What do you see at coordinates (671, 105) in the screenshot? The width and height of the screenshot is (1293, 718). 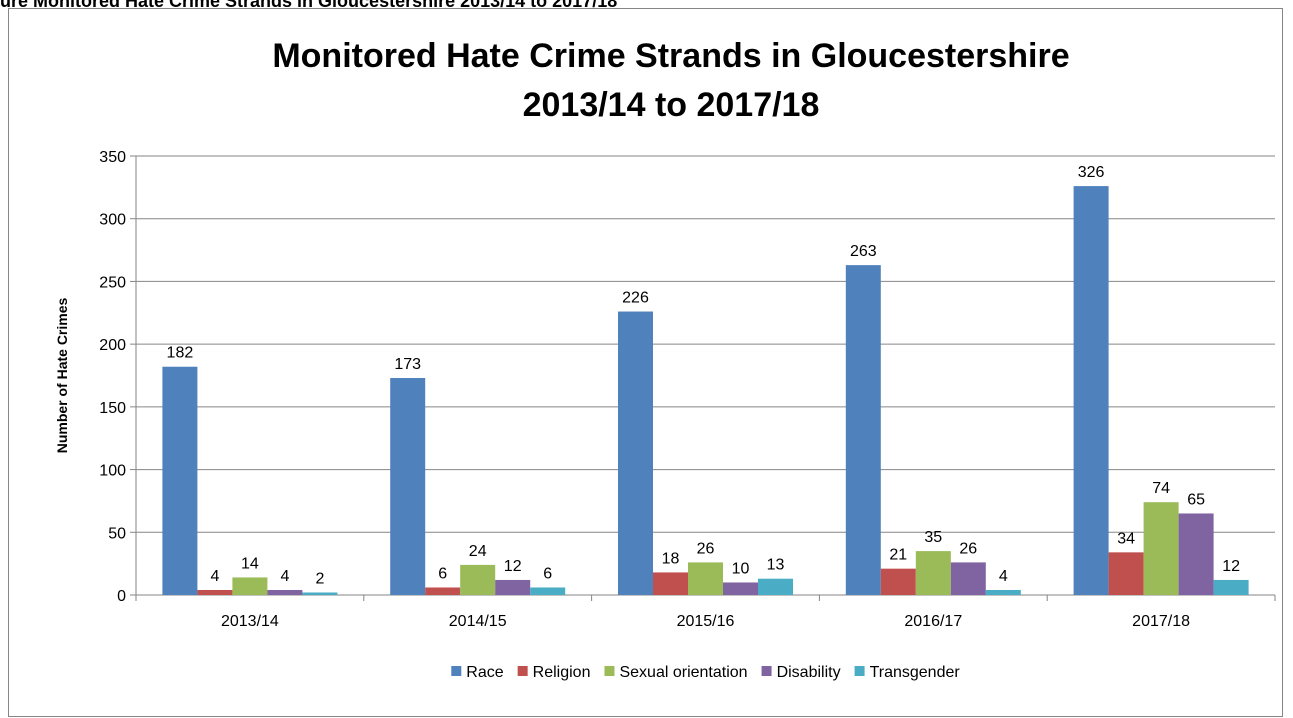 I see `chart-title-line-2: 2013/14 to 2017/18` at bounding box center [671, 105].